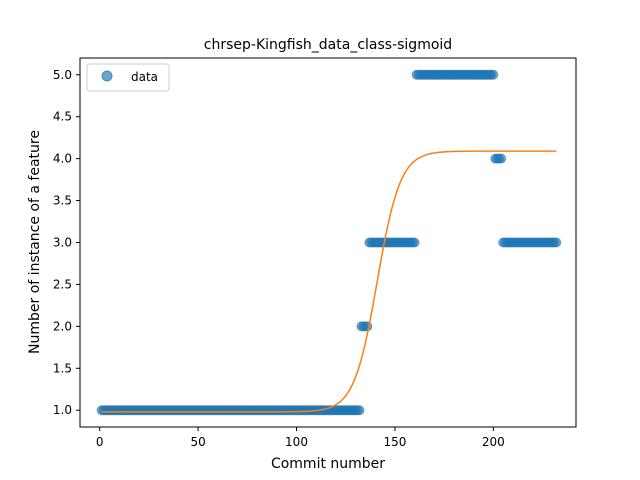 This screenshot has width=640, height=480. I want to click on x-tick-label: 0, so click(100, 442).